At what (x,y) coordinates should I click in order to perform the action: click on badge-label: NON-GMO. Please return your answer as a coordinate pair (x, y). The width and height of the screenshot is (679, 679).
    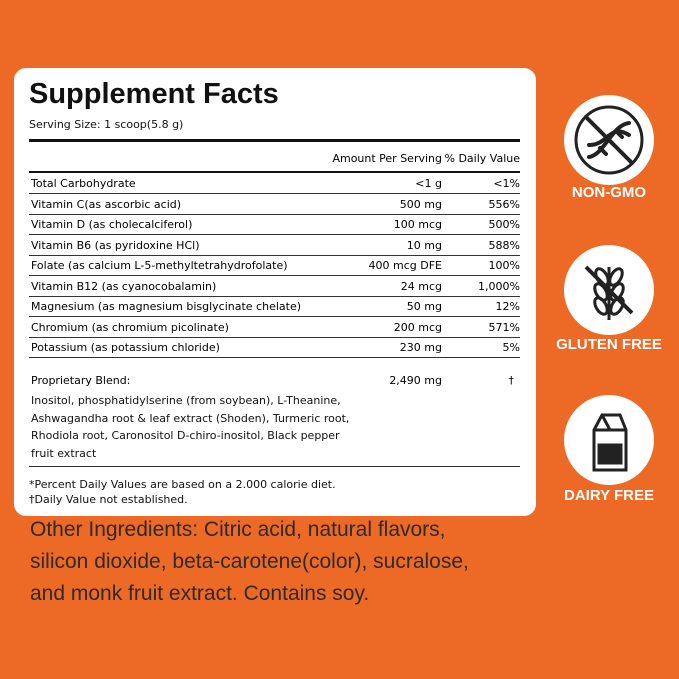
    Looking at the image, I should click on (609, 192).